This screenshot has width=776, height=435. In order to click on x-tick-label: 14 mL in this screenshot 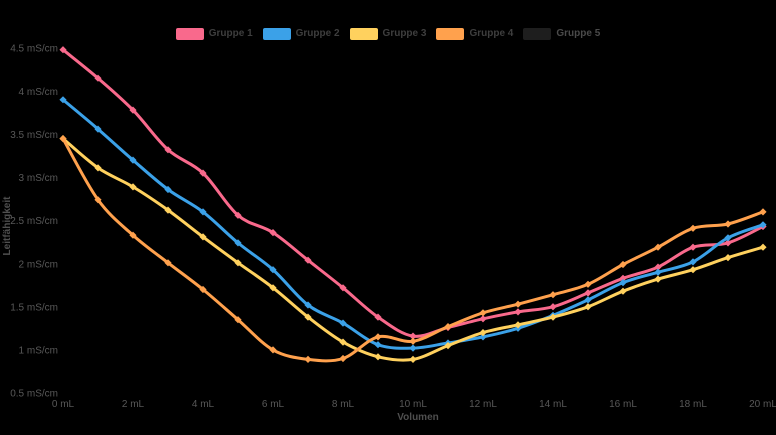, I will do `click(553, 404)`.